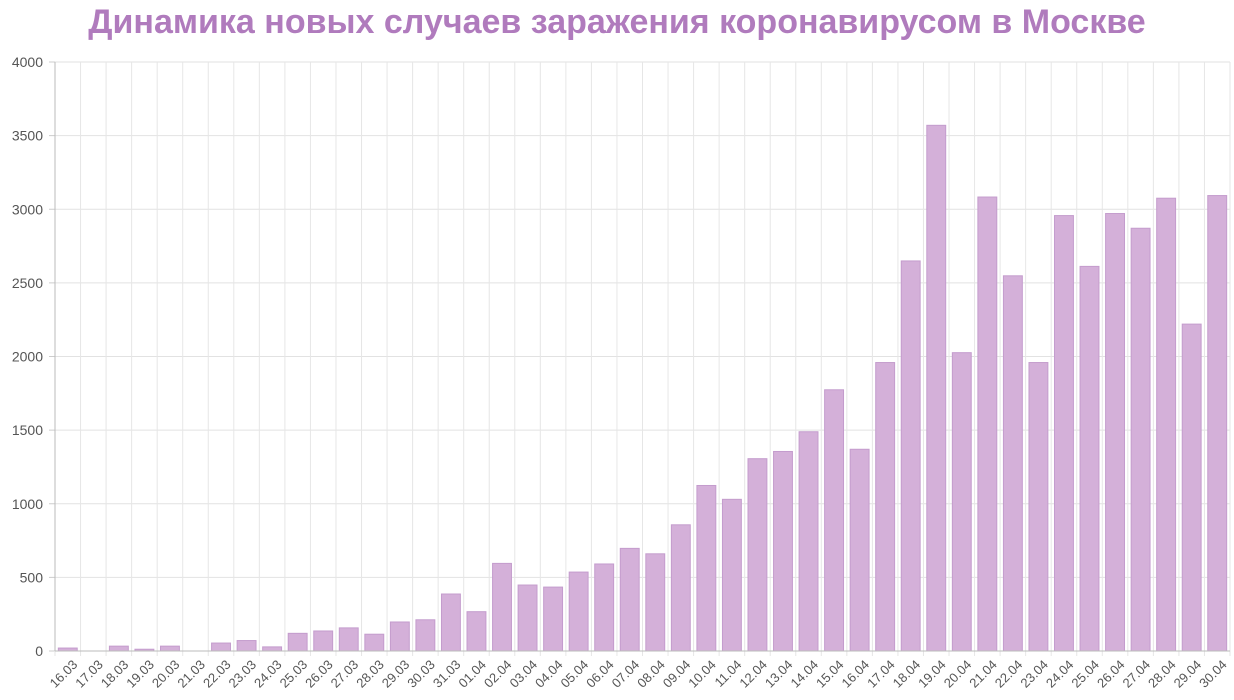 The image size is (1234, 700). I want to click on x-tick-label: 26.03, so click(319, 674).